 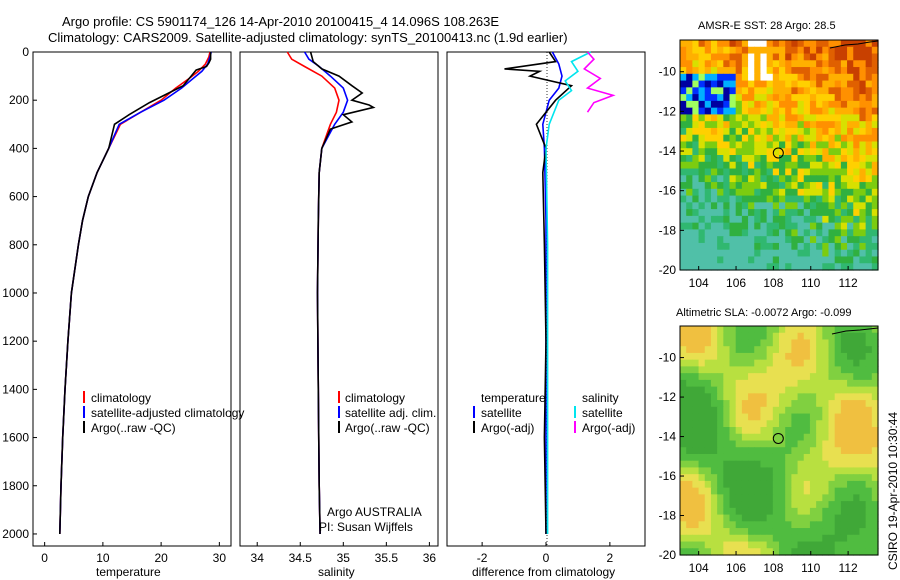 What do you see at coordinates (84, 397) in the screenshot?
I see `legend-swatch-climatology` at bounding box center [84, 397].